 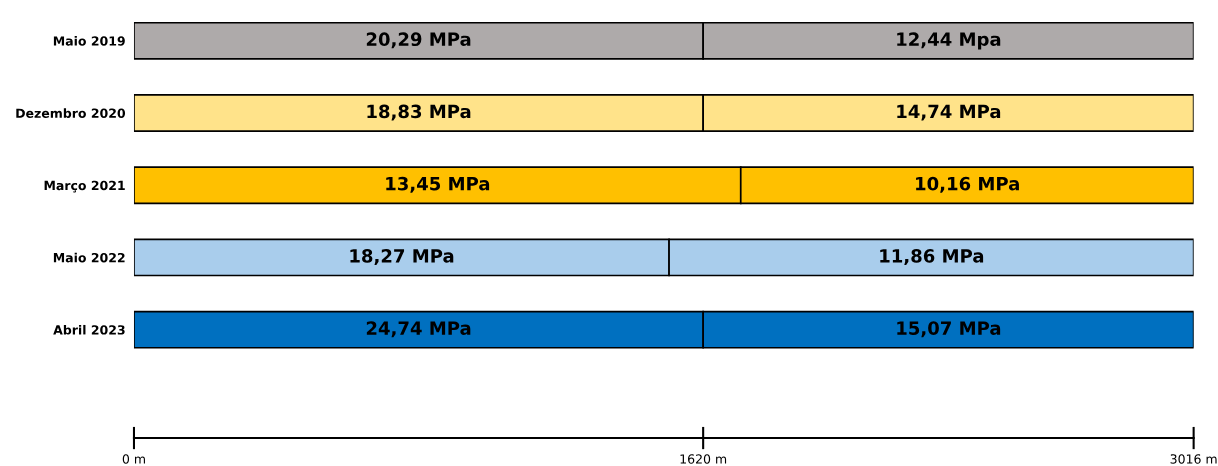 I want to click on y-tick-label: Maio 2022, so click(x=89, y=257).